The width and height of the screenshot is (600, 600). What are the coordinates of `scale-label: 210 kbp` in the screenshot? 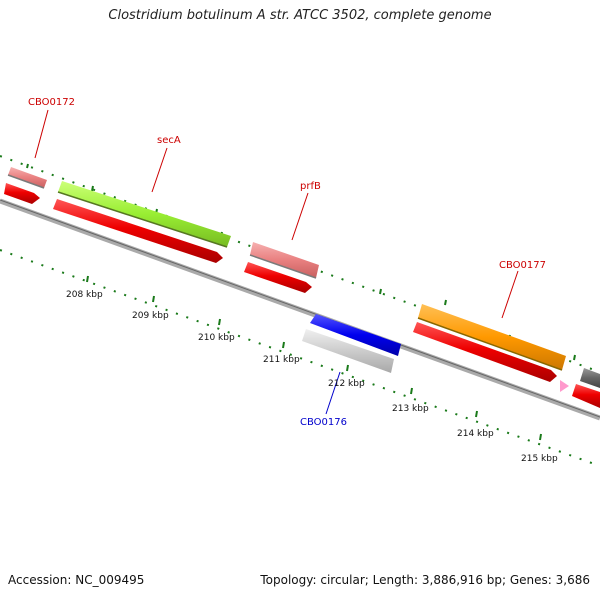 It's located at (216, 338).